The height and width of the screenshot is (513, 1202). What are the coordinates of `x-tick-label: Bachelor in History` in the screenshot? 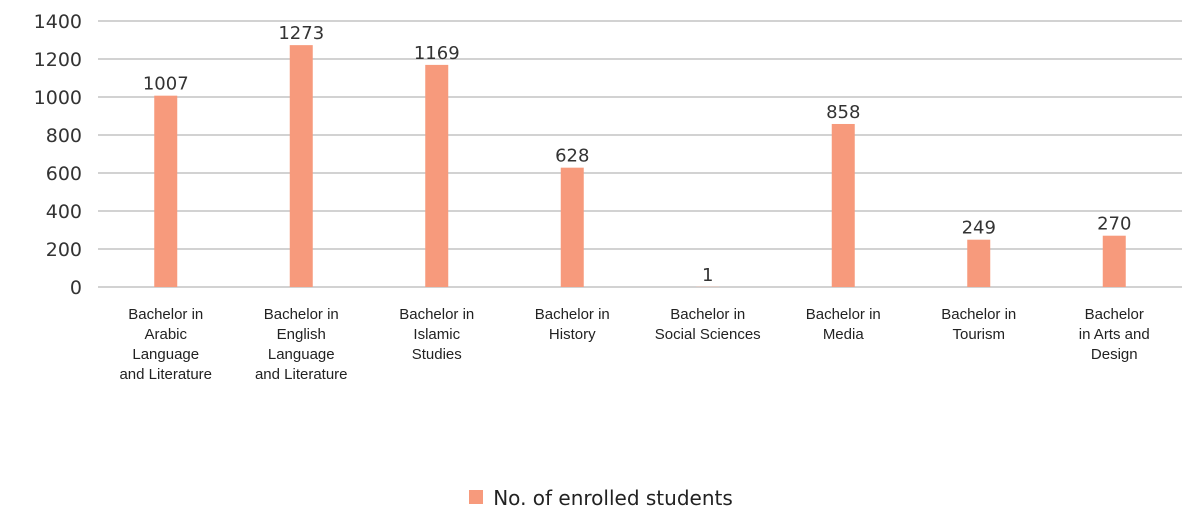 It's located at (572, 324).